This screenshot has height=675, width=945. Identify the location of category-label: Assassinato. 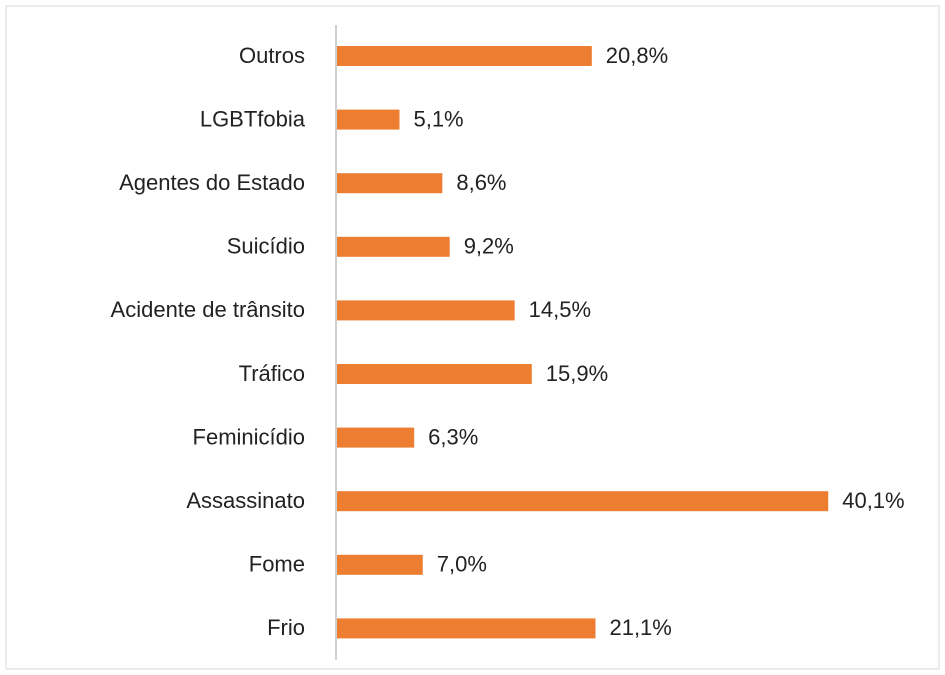
(245, 500).